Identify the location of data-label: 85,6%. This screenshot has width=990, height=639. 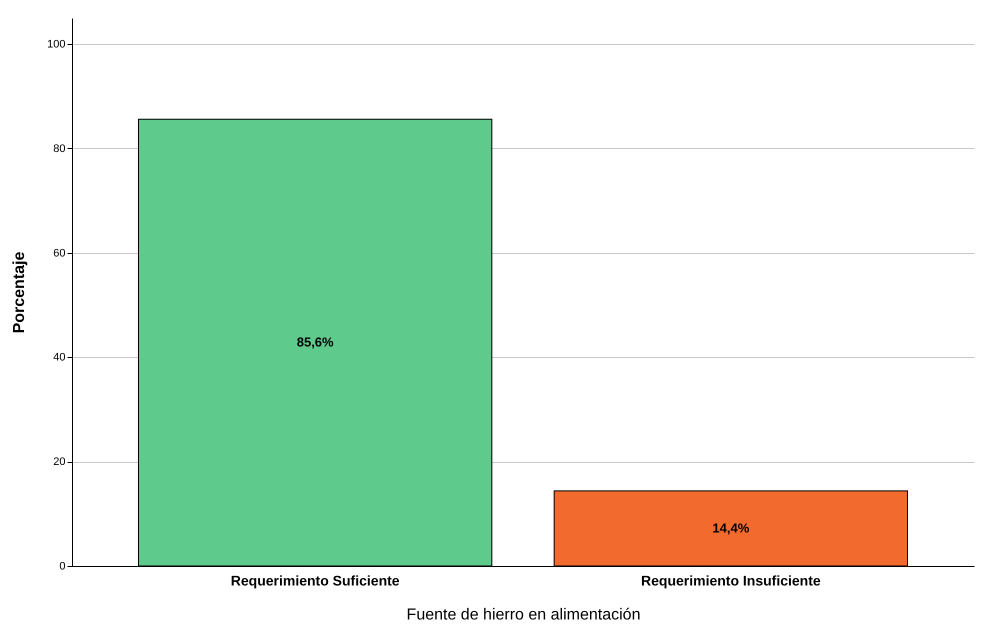
(315, 342).